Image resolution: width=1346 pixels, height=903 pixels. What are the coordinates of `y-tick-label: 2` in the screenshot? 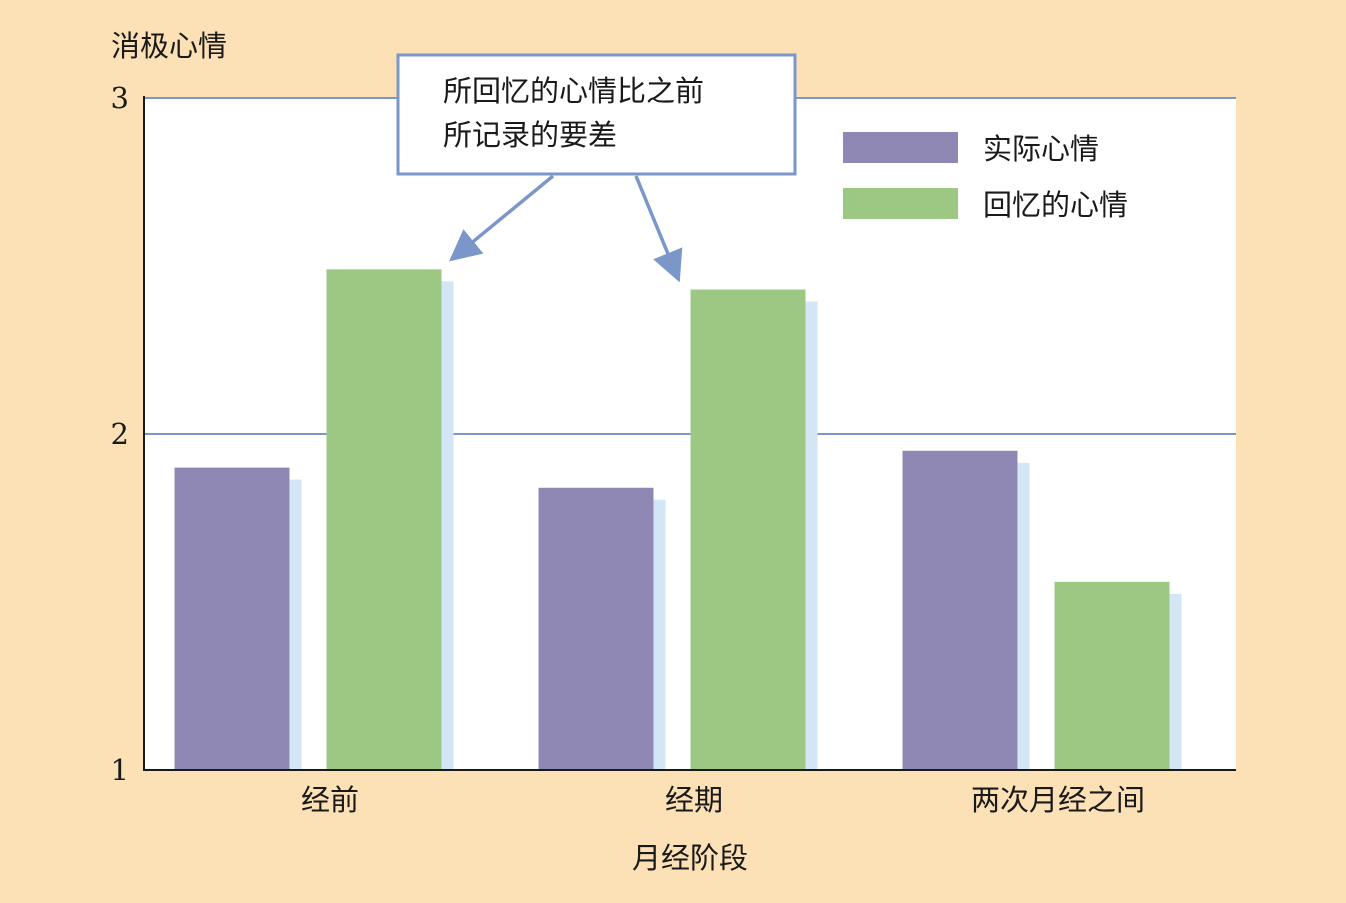 It's located at (120, 434).